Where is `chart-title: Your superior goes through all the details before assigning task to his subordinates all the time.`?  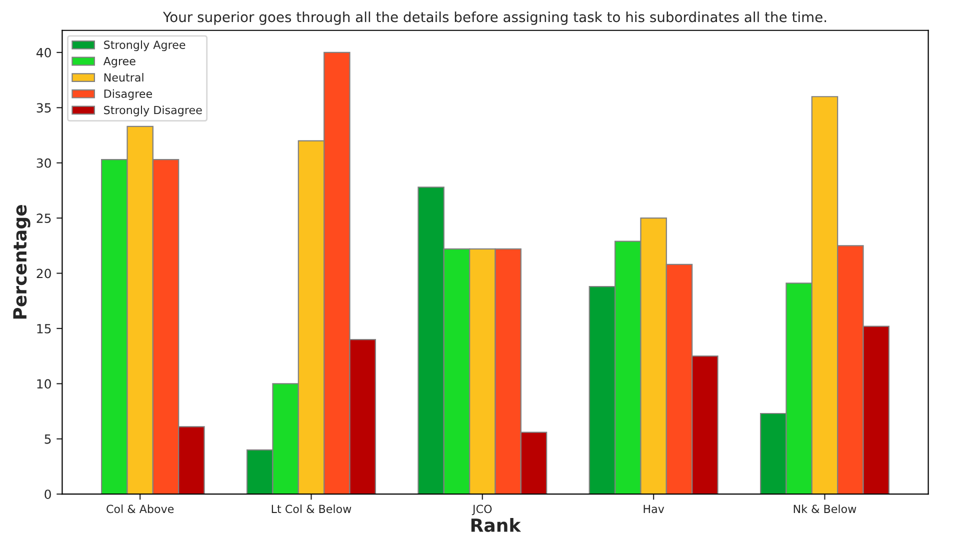
chart-title: Your superior goes through all the details before assigning task to his subordinates all the time. is located at coordinates (494, 18).